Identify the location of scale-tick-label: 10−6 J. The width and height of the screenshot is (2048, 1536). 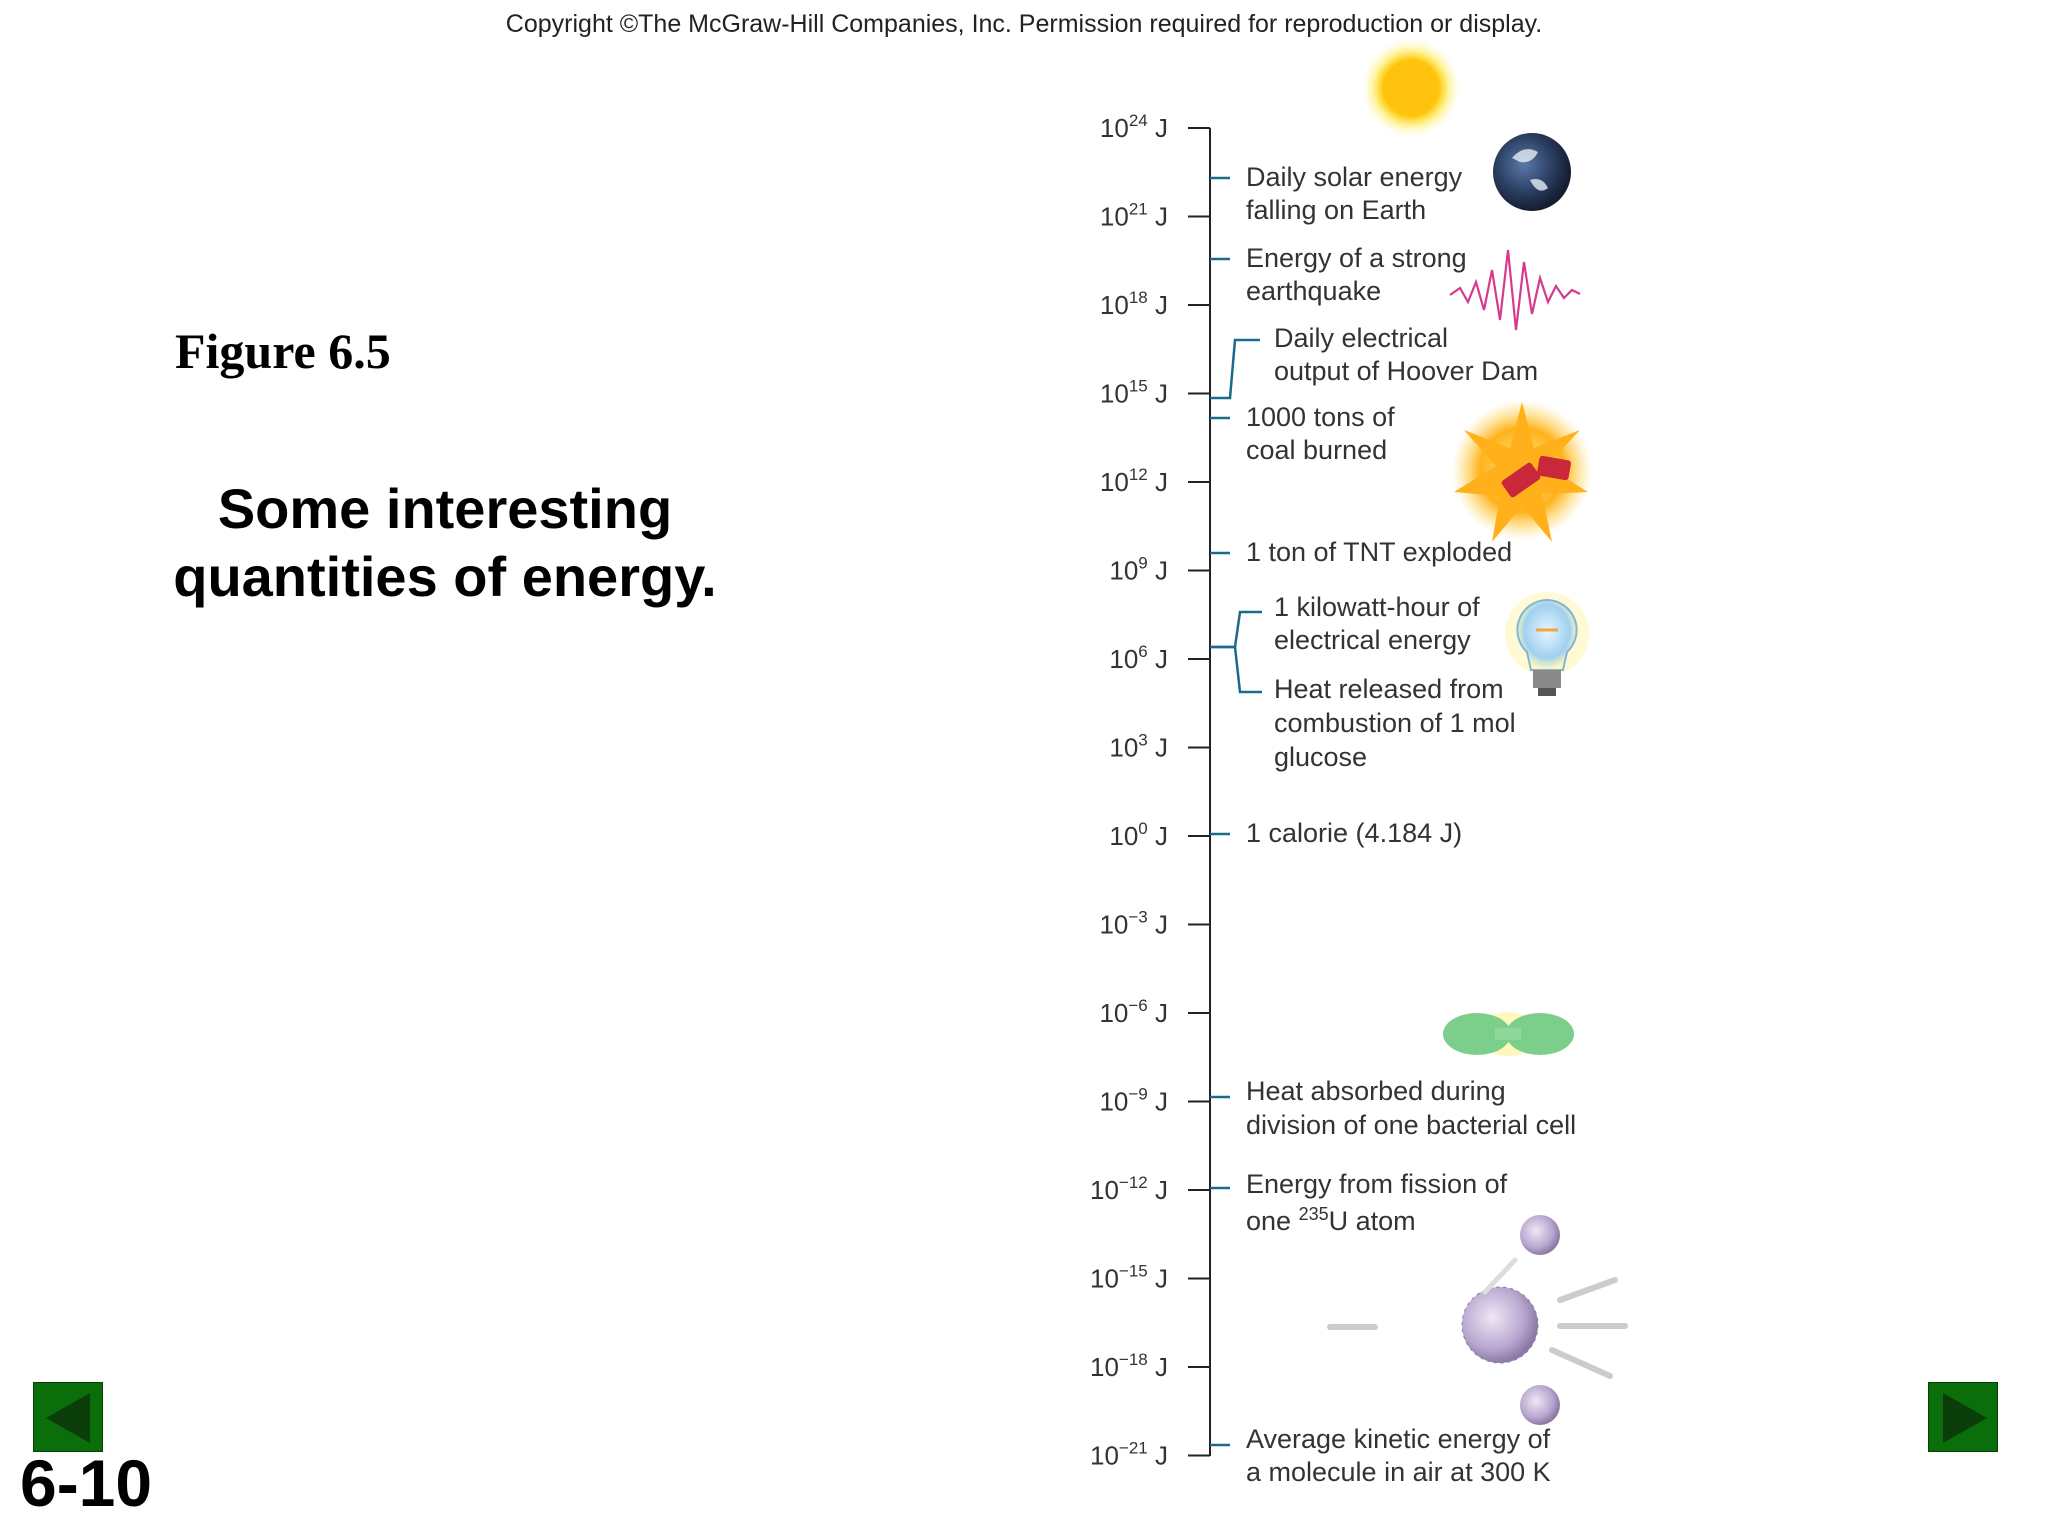
(1133, 1012).